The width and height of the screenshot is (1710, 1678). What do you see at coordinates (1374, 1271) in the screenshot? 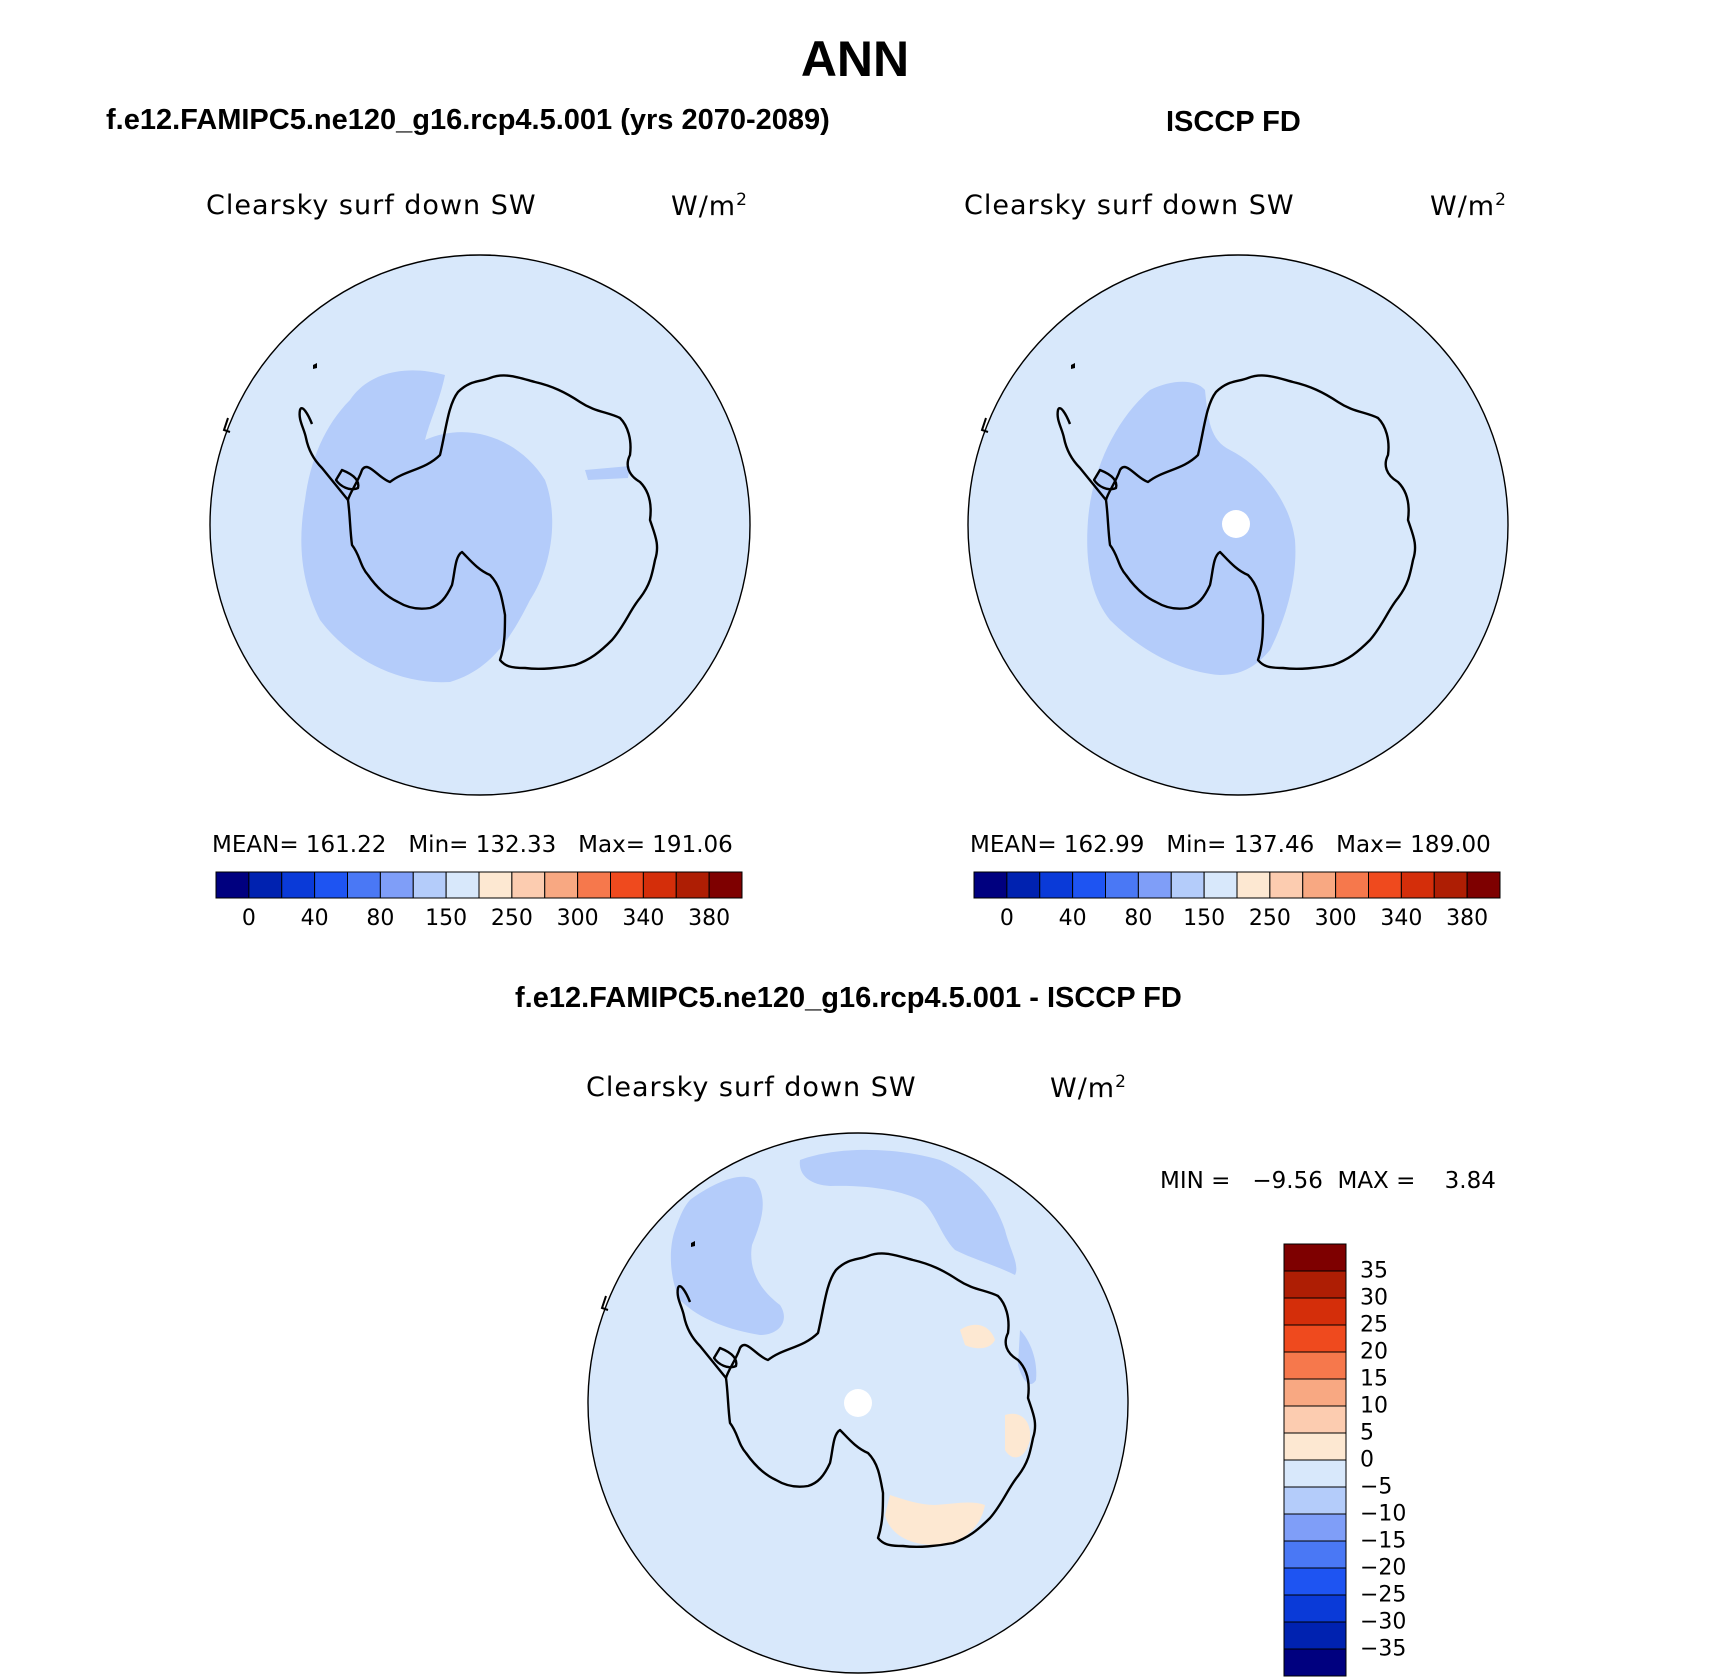
I see `panel-3-colorbar-tick-label: 35` at bounding box center [1374, 1271].